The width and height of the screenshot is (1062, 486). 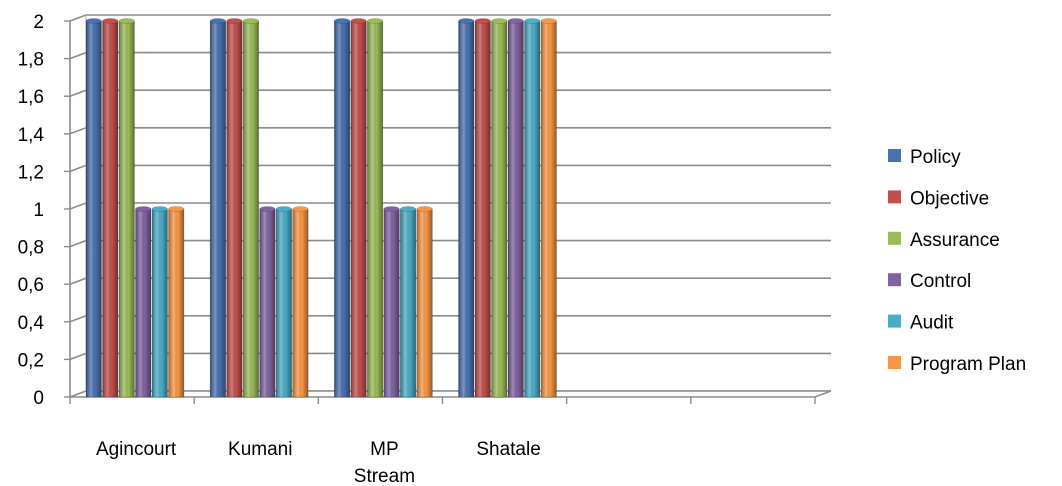 I want to click on y-tick-label: 1, so click(x=38, y=210).